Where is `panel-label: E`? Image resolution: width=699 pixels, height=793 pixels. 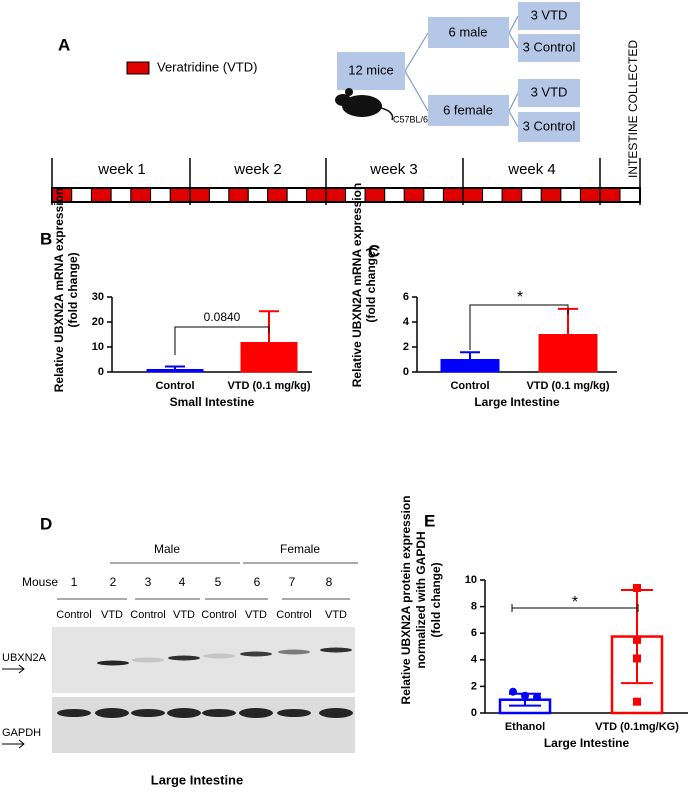
panel-label: E is located at coordinates (429, 520).